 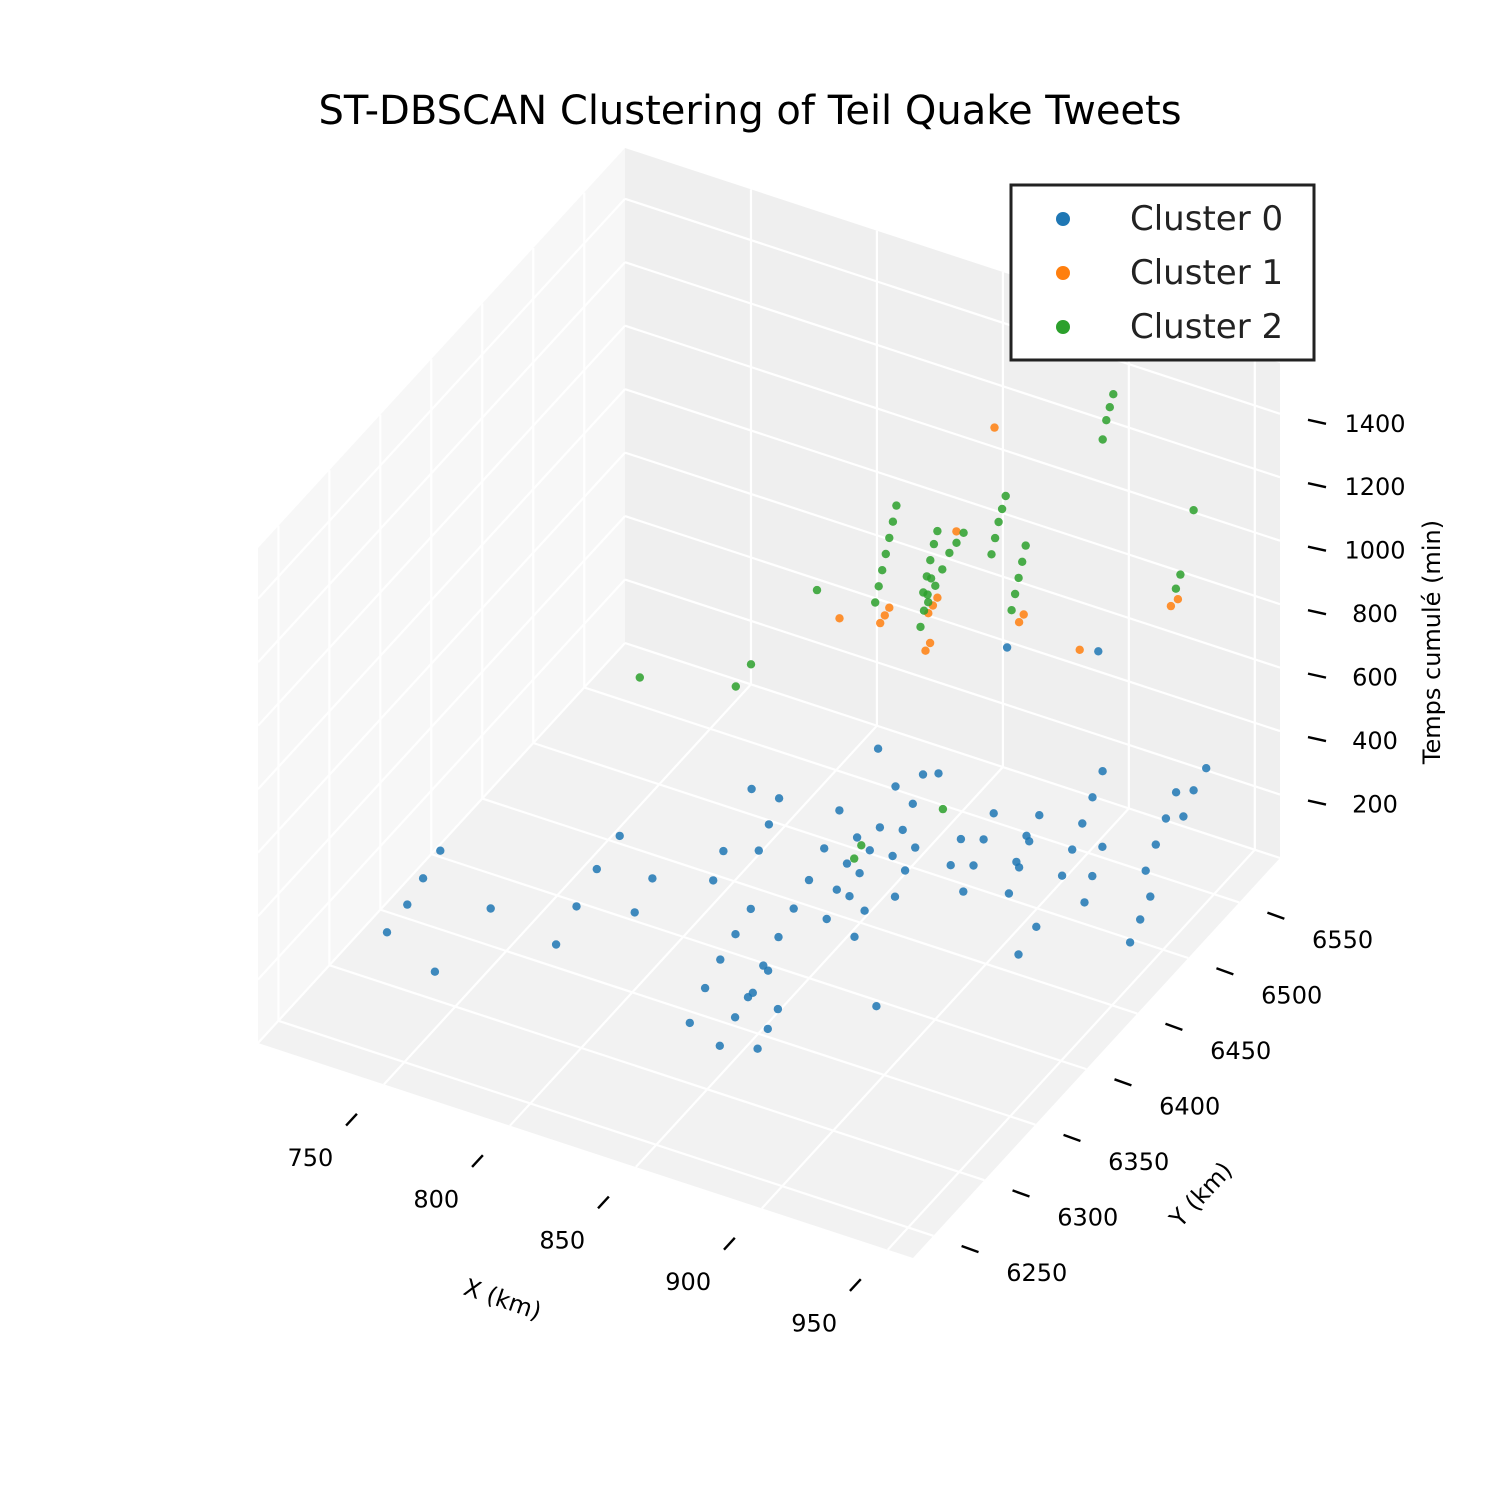 What do you see at coordinates (1375, 741) in the screenshot?
I see `z-tick-label: 400` at bounding box center [1375, 741].